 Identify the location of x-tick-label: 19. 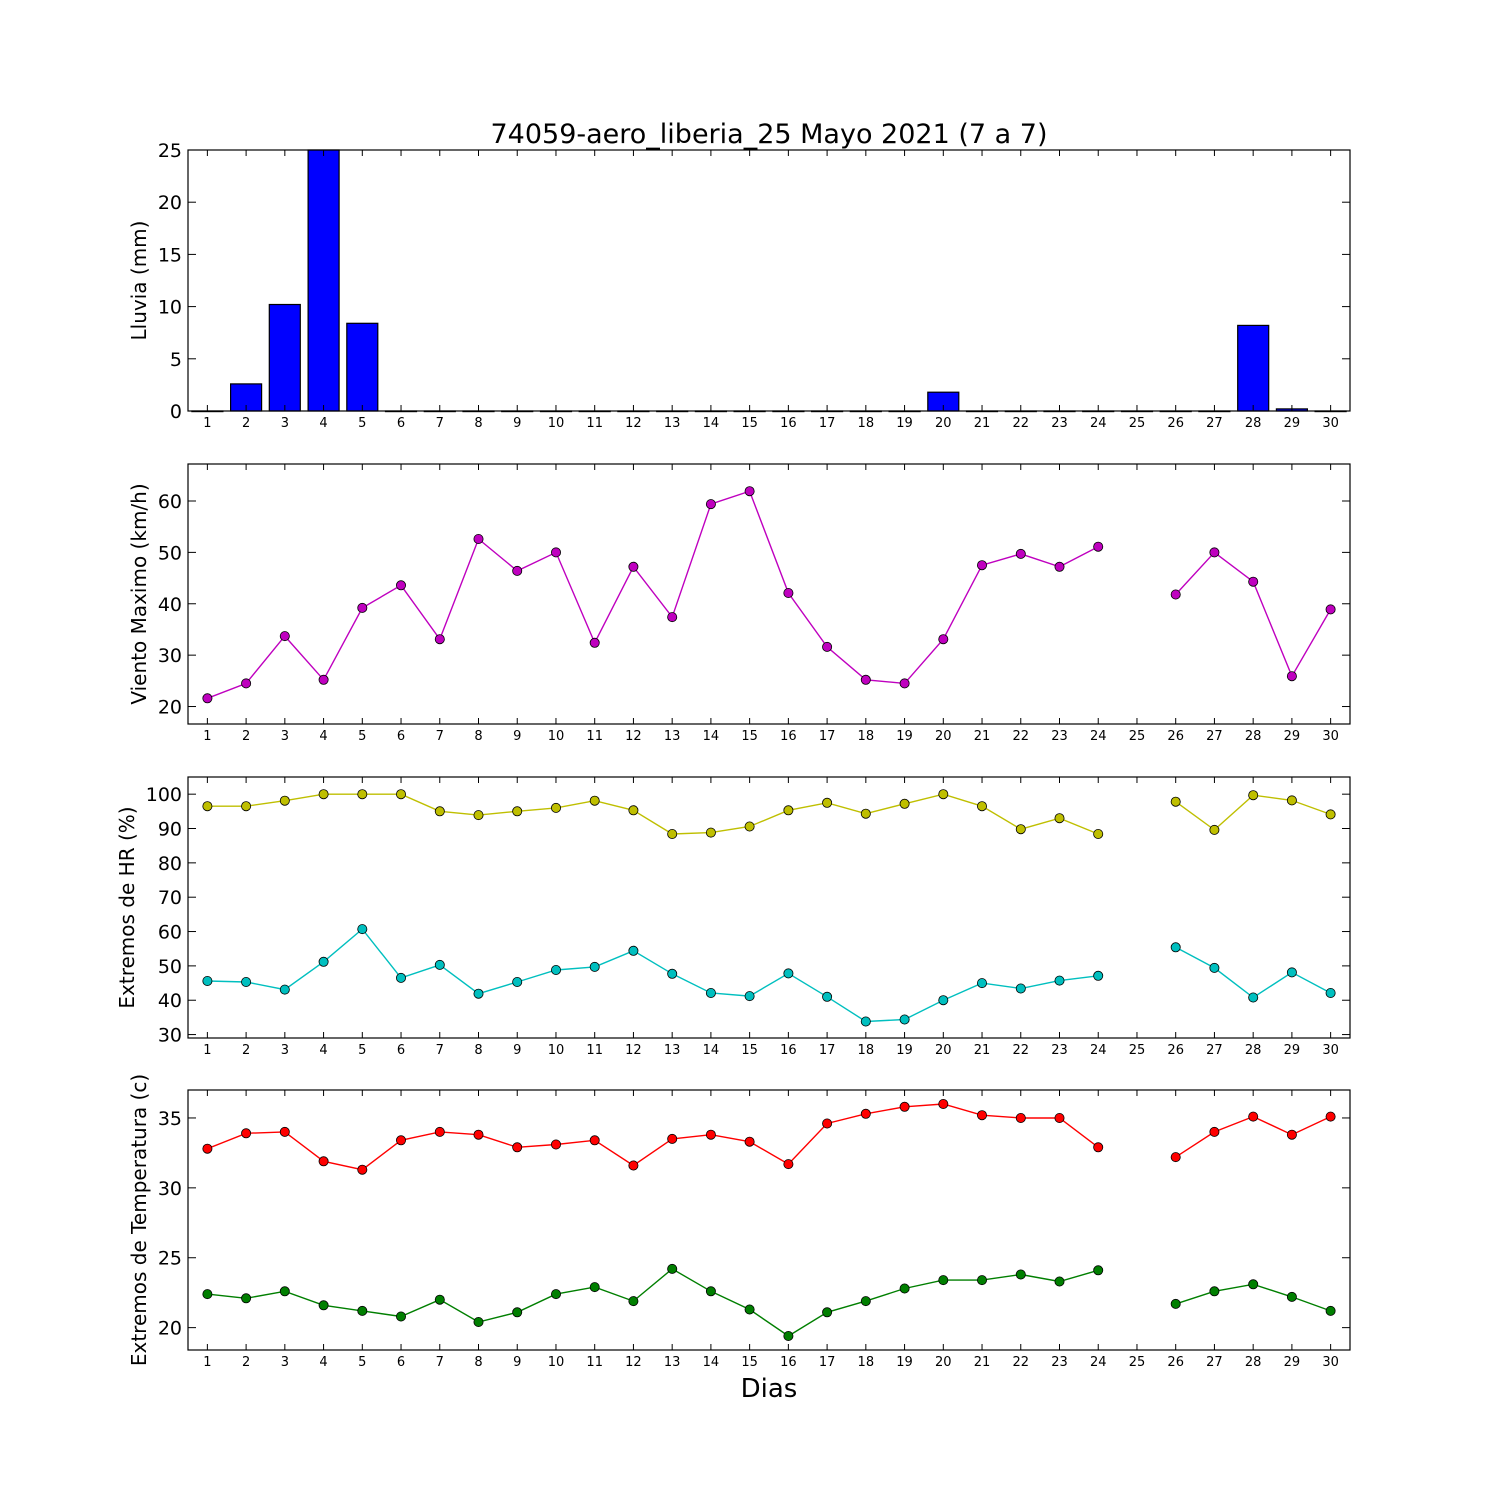
(904, 1050).